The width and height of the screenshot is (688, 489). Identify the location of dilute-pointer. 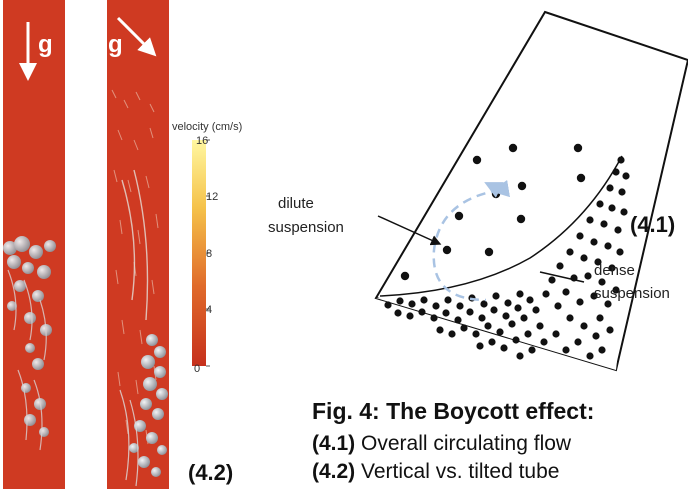
(409, 230).